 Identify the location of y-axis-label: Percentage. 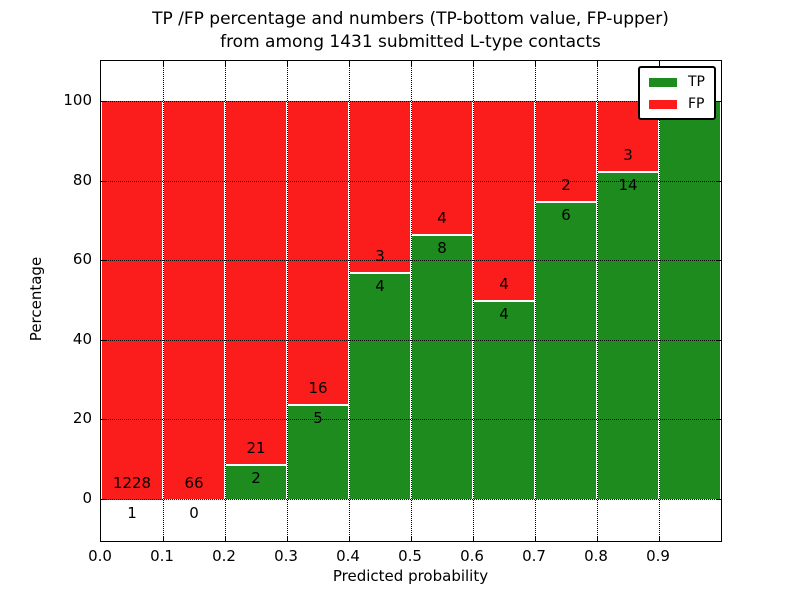
(36, 299).